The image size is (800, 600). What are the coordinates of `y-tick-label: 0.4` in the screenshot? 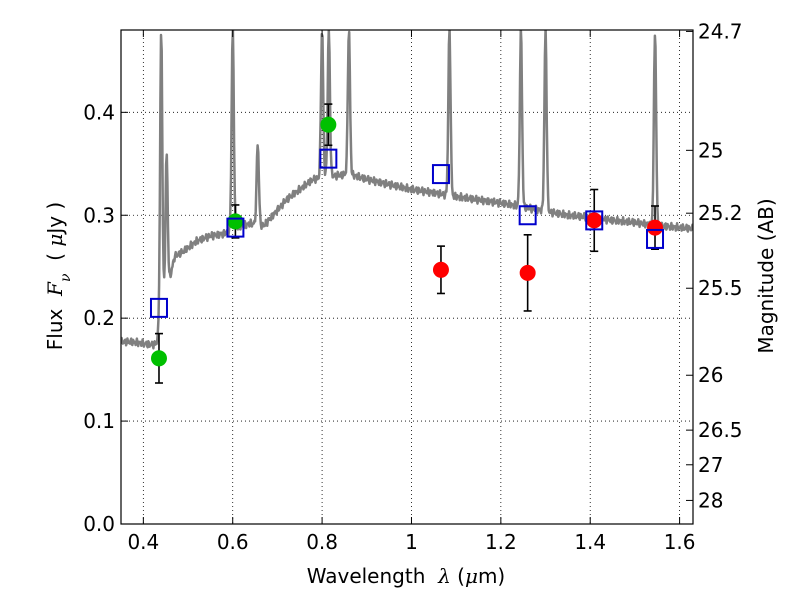 It's located at (99, 112).